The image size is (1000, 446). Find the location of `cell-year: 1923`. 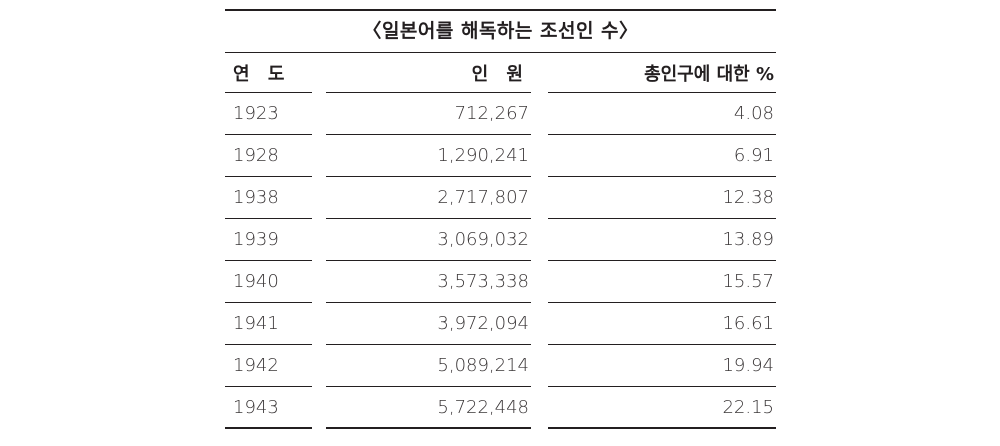

cell-year: 1923 is located at coordinates (268, 114).